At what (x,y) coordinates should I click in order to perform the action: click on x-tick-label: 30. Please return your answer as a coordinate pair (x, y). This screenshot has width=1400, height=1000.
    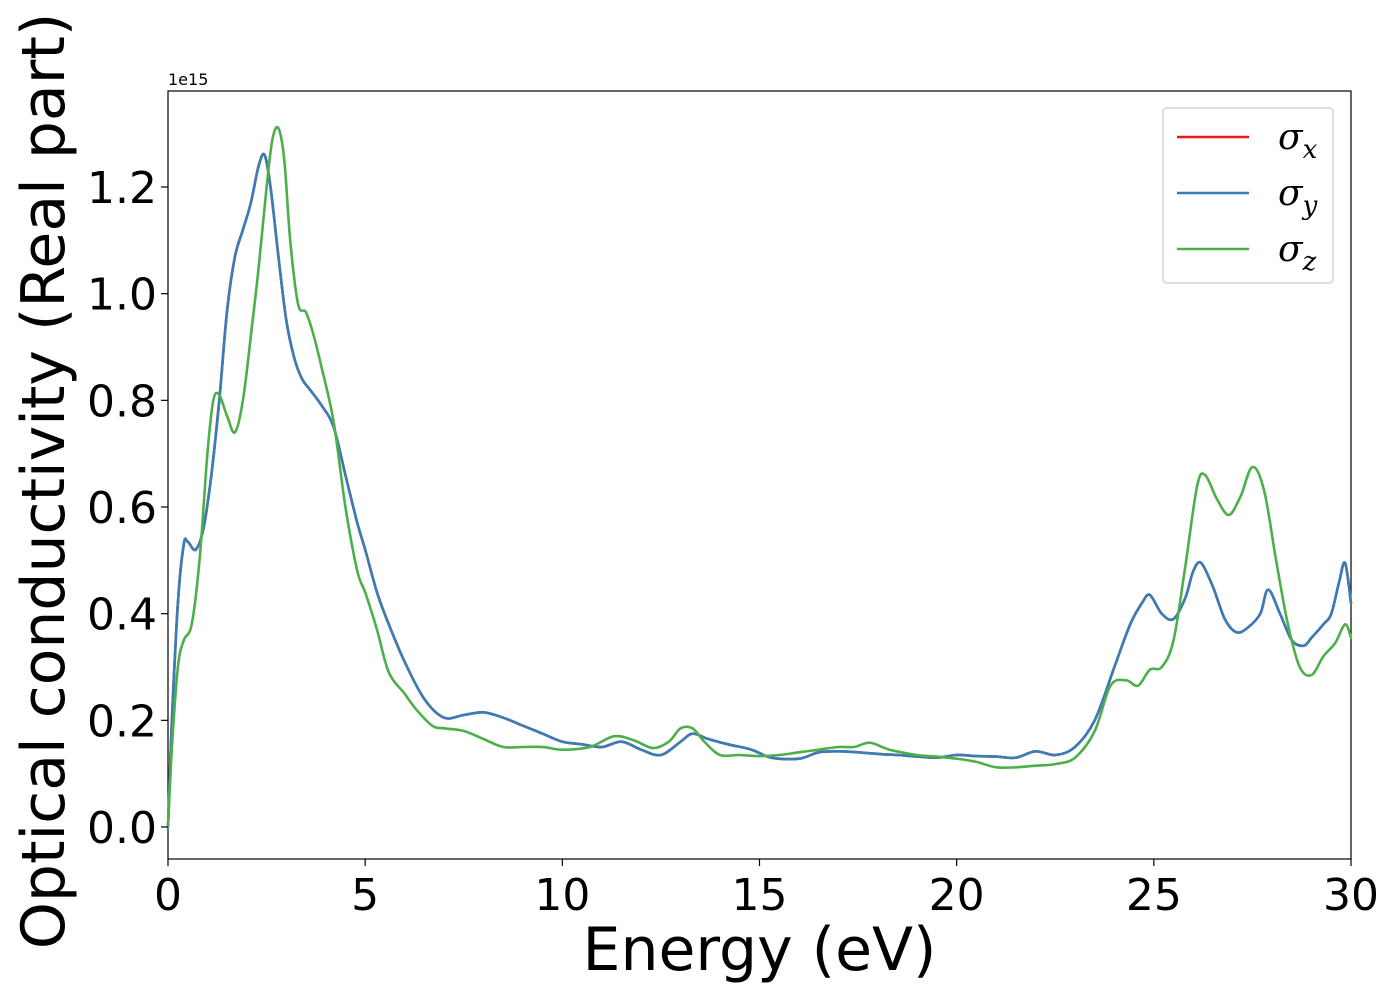
    Looking at the image, I should click on (1351, 895).